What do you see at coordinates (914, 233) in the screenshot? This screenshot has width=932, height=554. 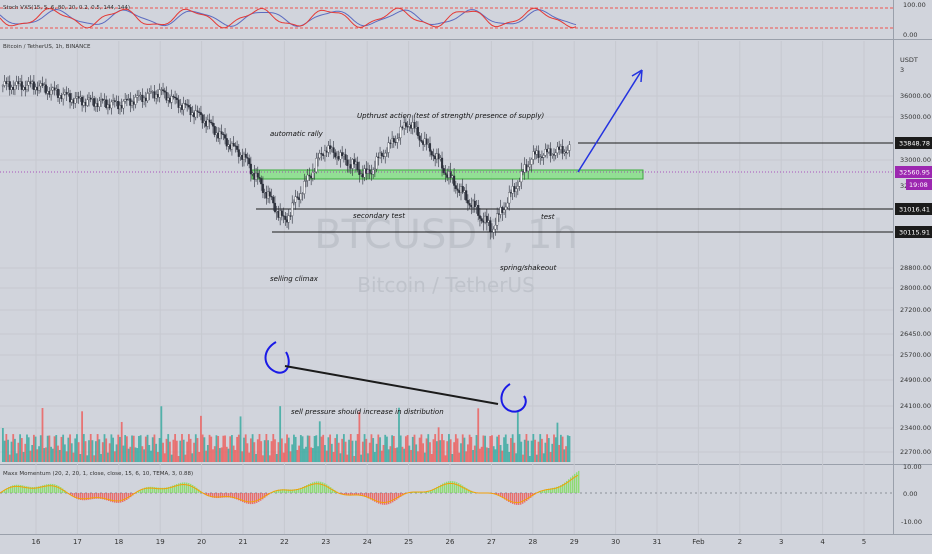 I see `level-price-text: 30115.91` at bounding box center [914, 233].